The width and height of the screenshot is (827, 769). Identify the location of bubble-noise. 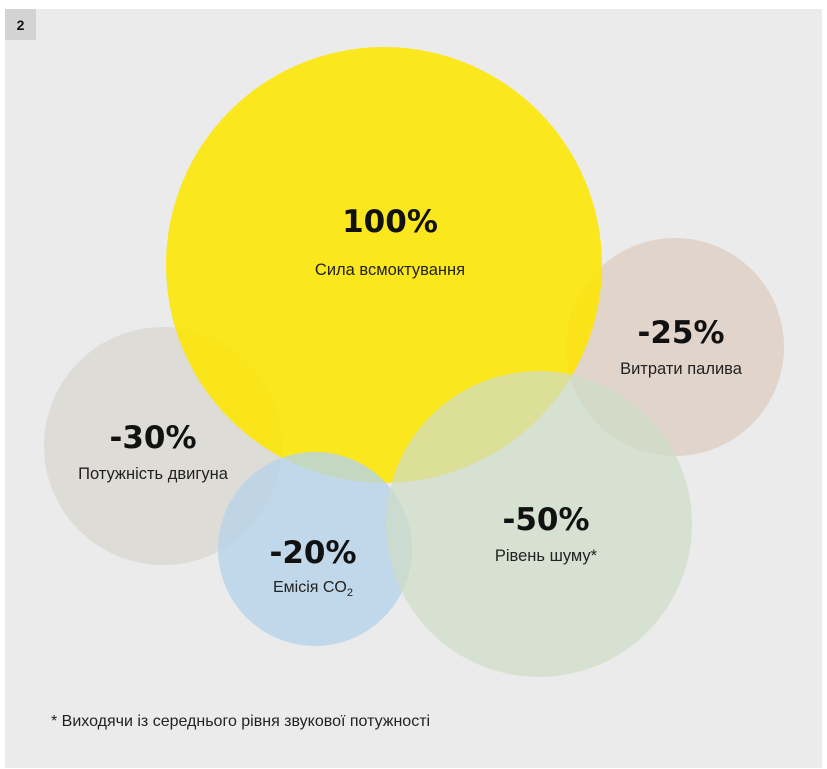
(539, 524).